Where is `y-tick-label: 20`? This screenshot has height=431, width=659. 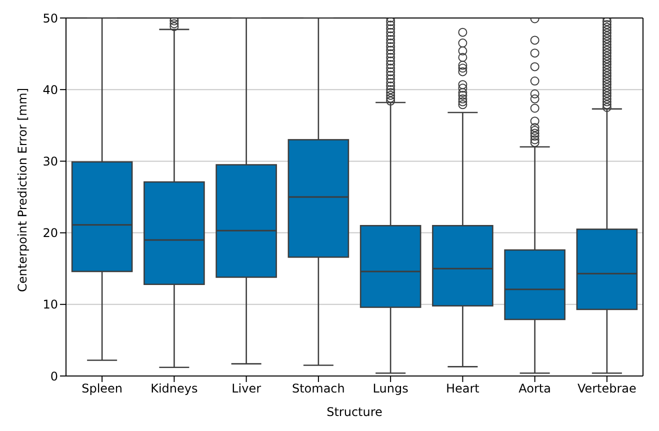 y-tick-label: 20 is located at coordinates (50, 233).